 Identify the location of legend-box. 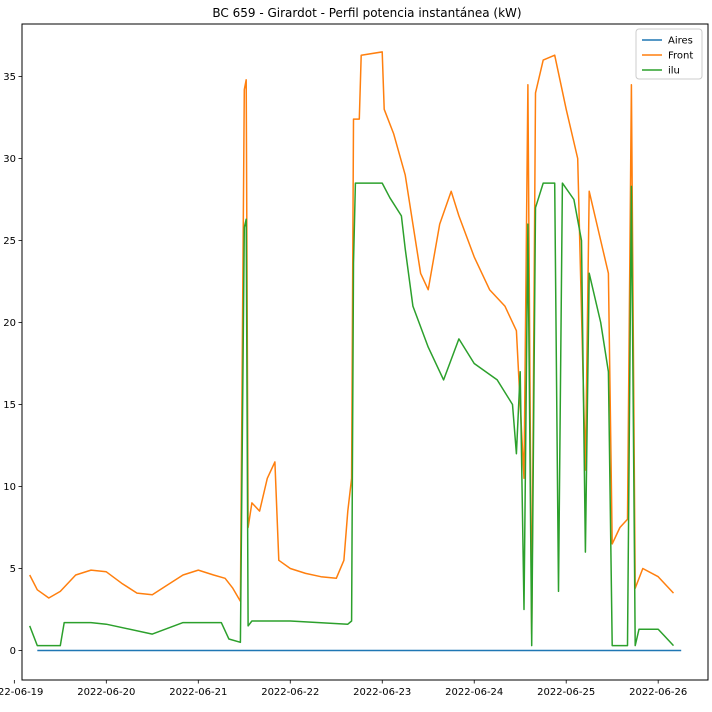
(669, 54).